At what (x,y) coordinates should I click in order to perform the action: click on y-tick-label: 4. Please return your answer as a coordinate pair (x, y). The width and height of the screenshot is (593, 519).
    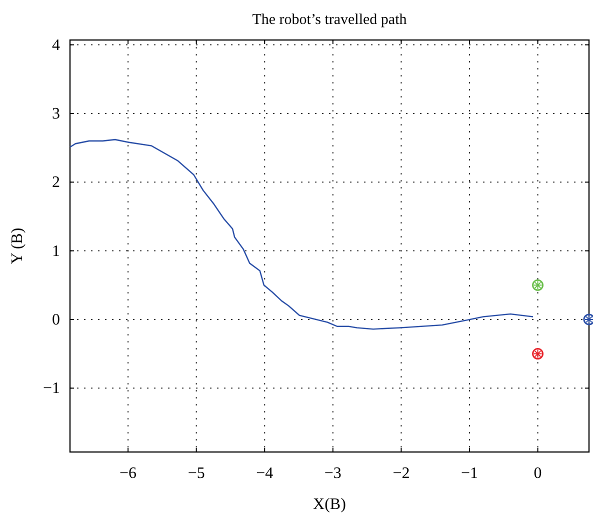
    Looking at the image, I should click on (56, 45).